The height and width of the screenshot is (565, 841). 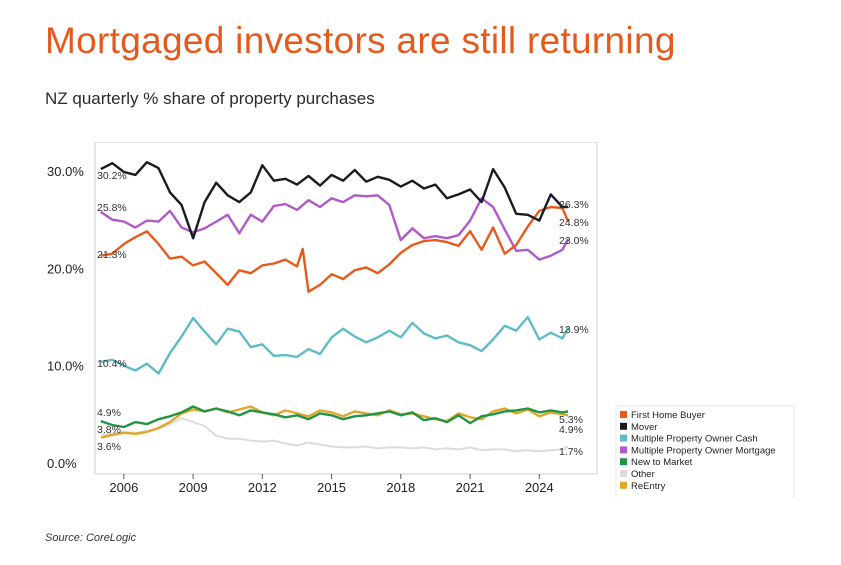 What do you see at coordinates (571, 452) in the screenshot?
I see `end-data-label: 1.7%` at bounding box center [571, 452].